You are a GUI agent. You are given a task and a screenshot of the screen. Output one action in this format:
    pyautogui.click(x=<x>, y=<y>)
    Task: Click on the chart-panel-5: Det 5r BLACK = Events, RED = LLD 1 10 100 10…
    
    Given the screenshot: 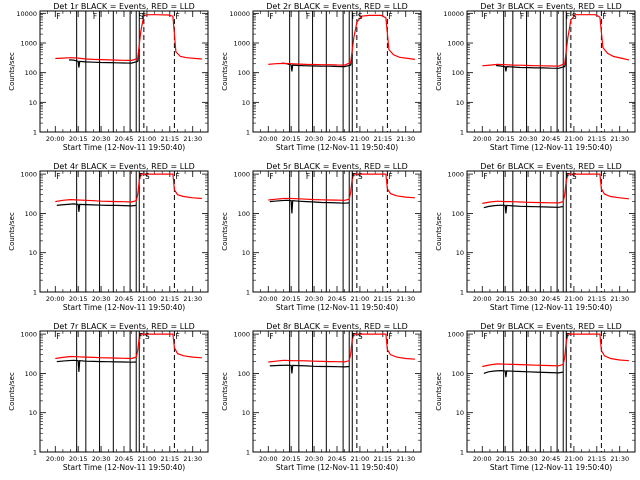 What is the action you would take?
    pyautogui.click(x=321, y=237)
    